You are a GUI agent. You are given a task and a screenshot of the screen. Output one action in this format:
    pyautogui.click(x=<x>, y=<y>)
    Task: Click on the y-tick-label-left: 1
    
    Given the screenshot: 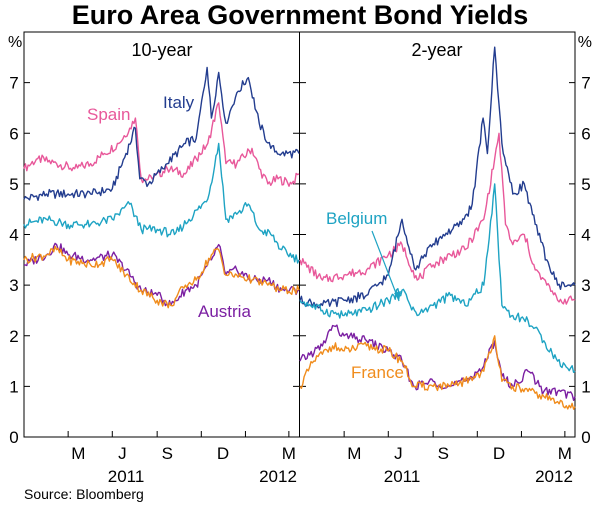 What is the action you would take?
    pyautogui.click(x=13, y=386)
    